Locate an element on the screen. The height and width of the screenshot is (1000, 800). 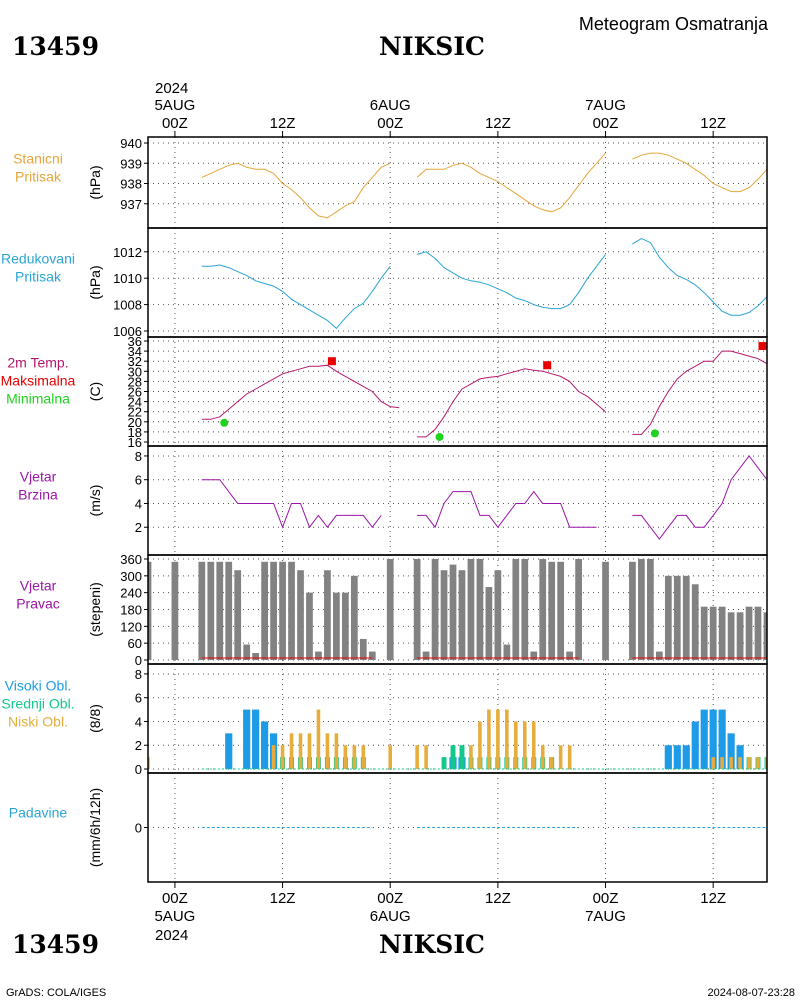
y-tick-label-3: 180 is located at coordinates (131, 610).